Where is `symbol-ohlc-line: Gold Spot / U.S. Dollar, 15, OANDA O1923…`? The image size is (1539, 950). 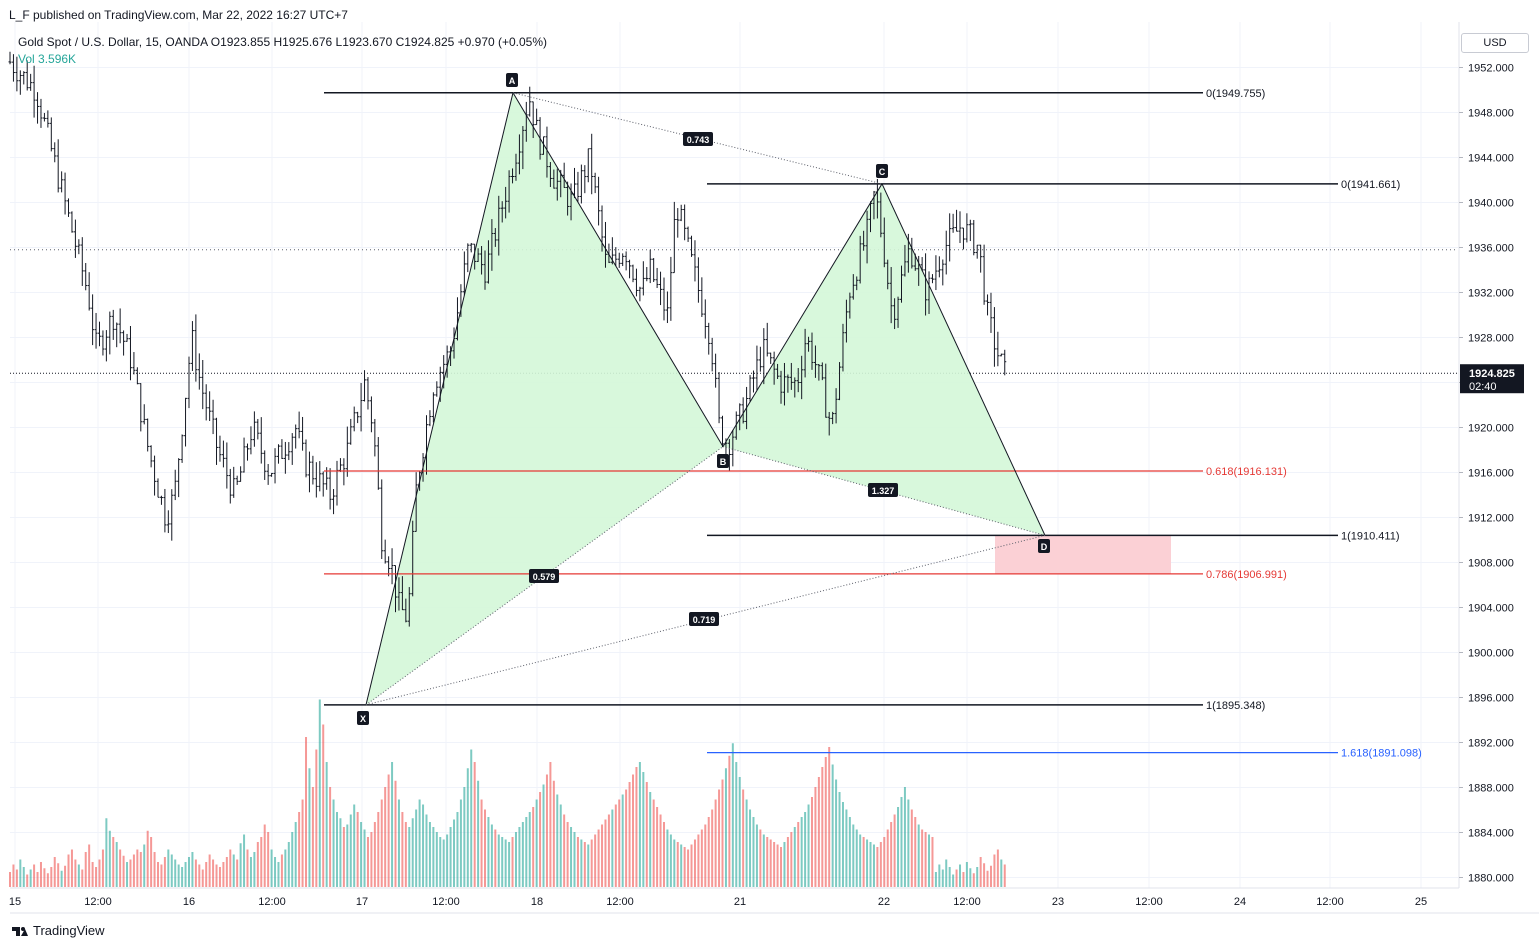
symbol-ohlc-line: Gold Spot / U.S. Dollar, 15, OANDA O1923… is located at coordinates (283, 42).